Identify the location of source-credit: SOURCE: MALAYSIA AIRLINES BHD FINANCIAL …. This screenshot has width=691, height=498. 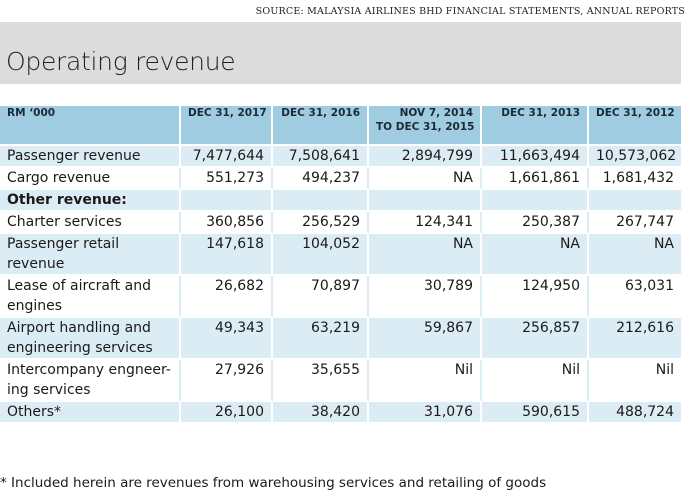
(470, 11).